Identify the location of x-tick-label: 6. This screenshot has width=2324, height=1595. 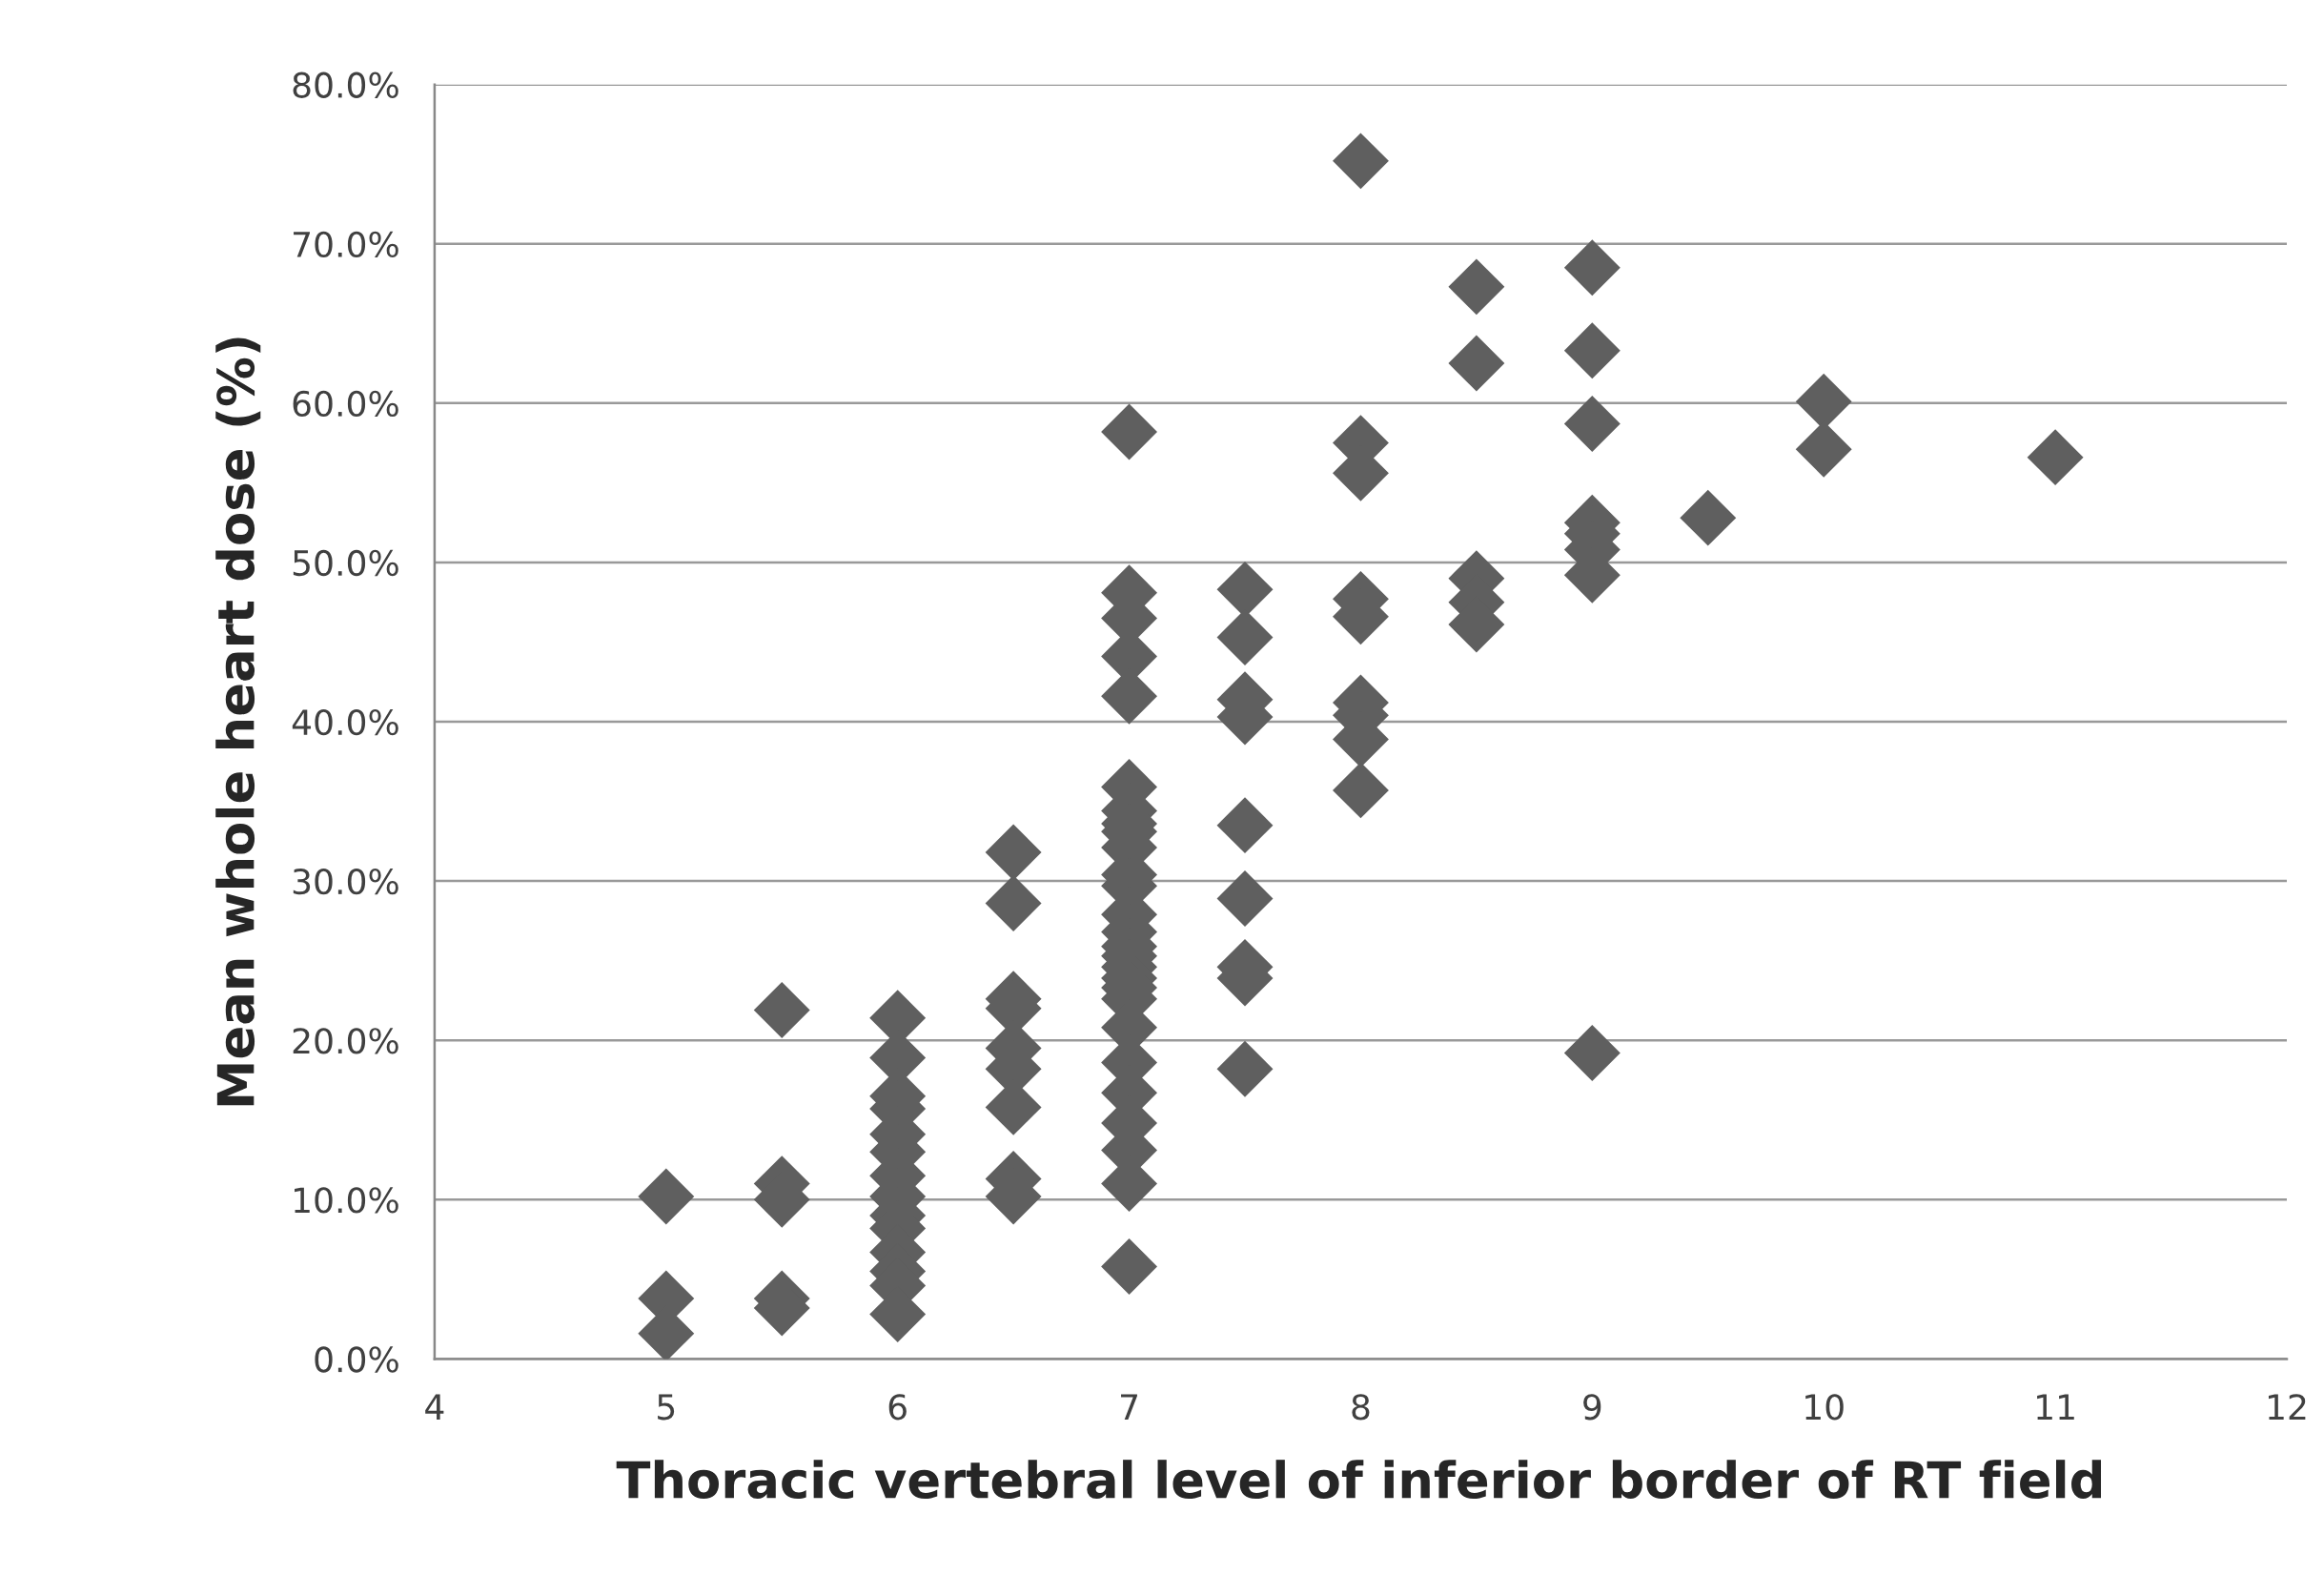
(897, 1407).